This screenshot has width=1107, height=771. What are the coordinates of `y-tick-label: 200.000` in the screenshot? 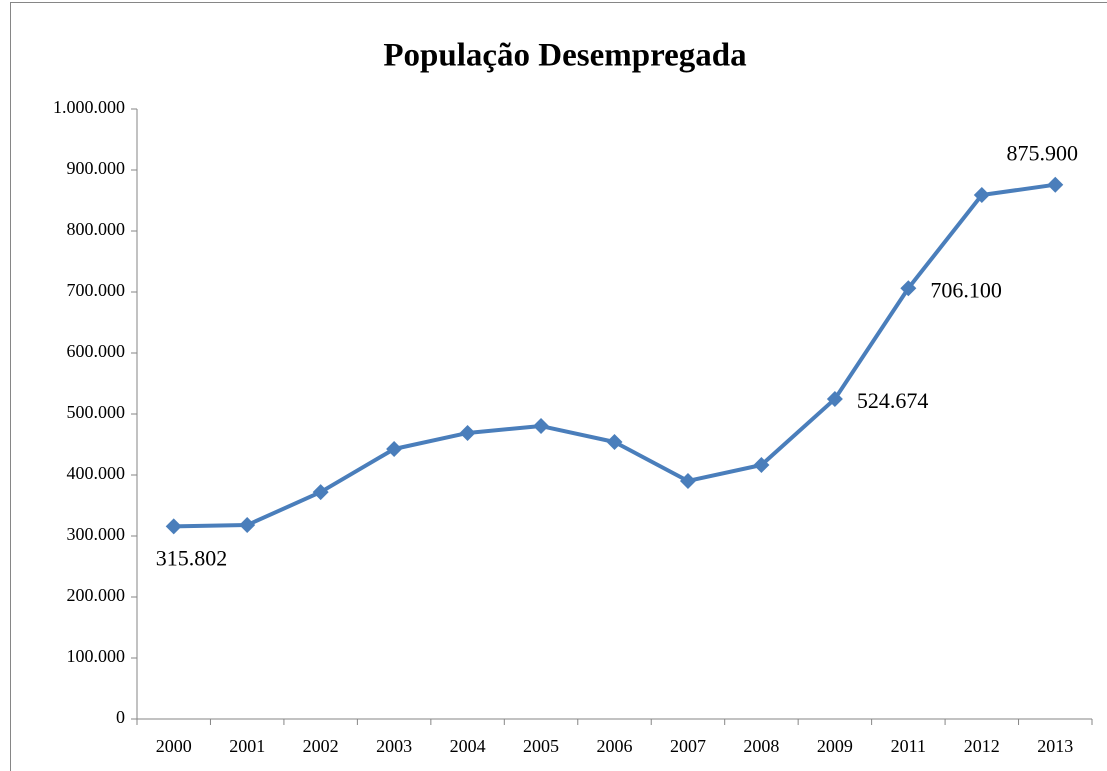 It's located at (96, 595).